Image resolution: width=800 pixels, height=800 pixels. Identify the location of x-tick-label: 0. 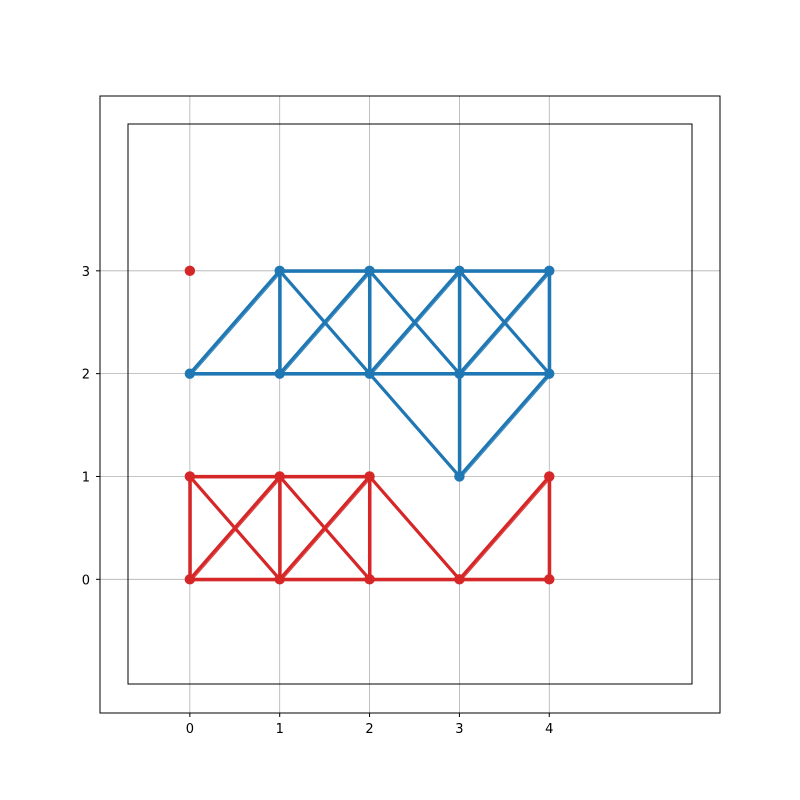
(190, 729).